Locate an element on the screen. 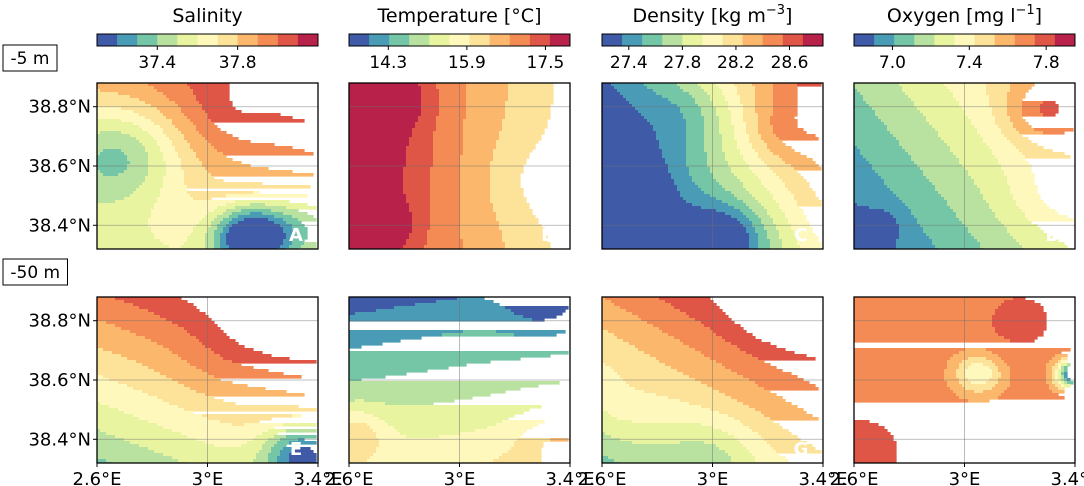 The height and width of the screenshot is (486, 1084). colorbar-density-tick-label-1: 27.8 is located at coordinates (682, 63).